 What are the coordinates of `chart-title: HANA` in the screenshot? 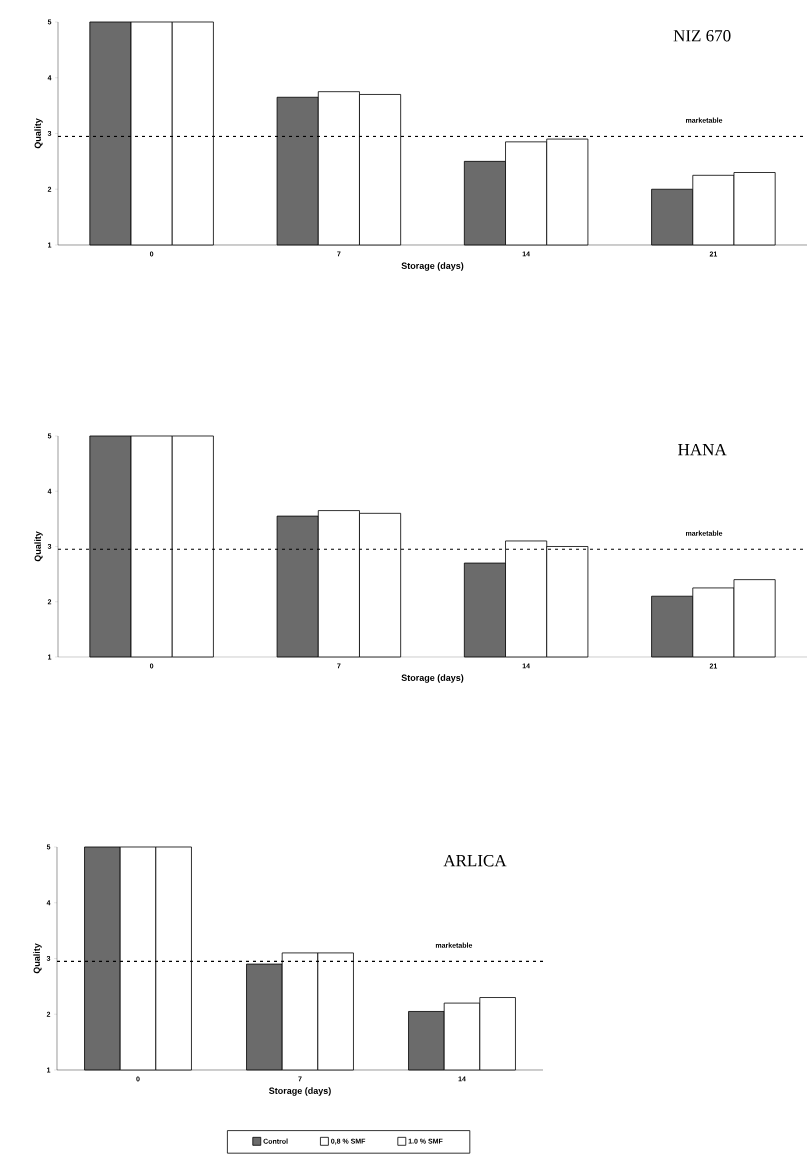 It's located at (702, 449).